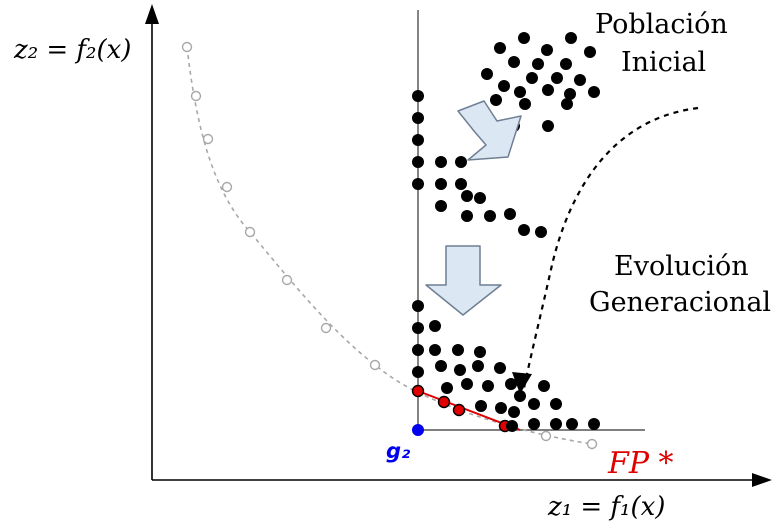  I want to click on evolution-arrow-diagonal, so click(489, 130).